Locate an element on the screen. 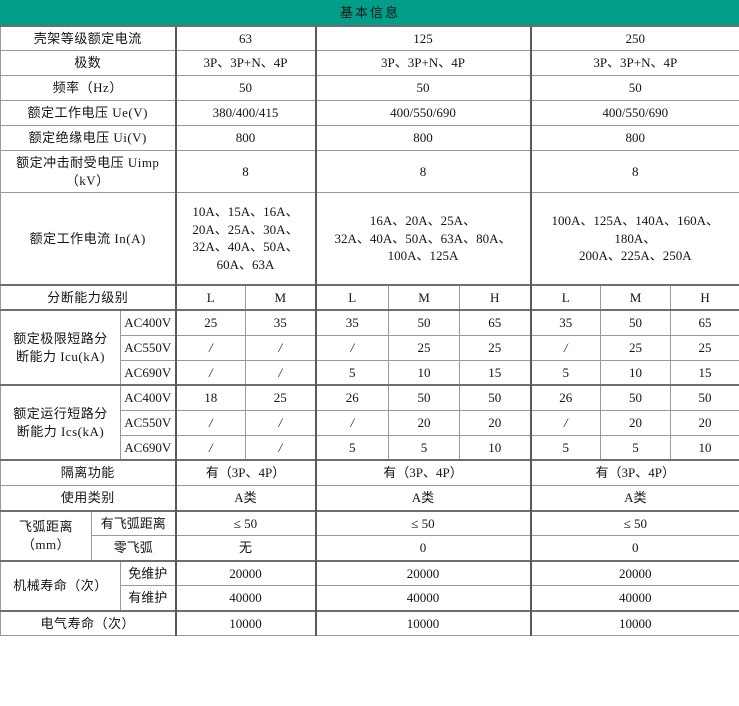  cell-icu-ac550v-7: 25 is located at coordinates (704, 347).